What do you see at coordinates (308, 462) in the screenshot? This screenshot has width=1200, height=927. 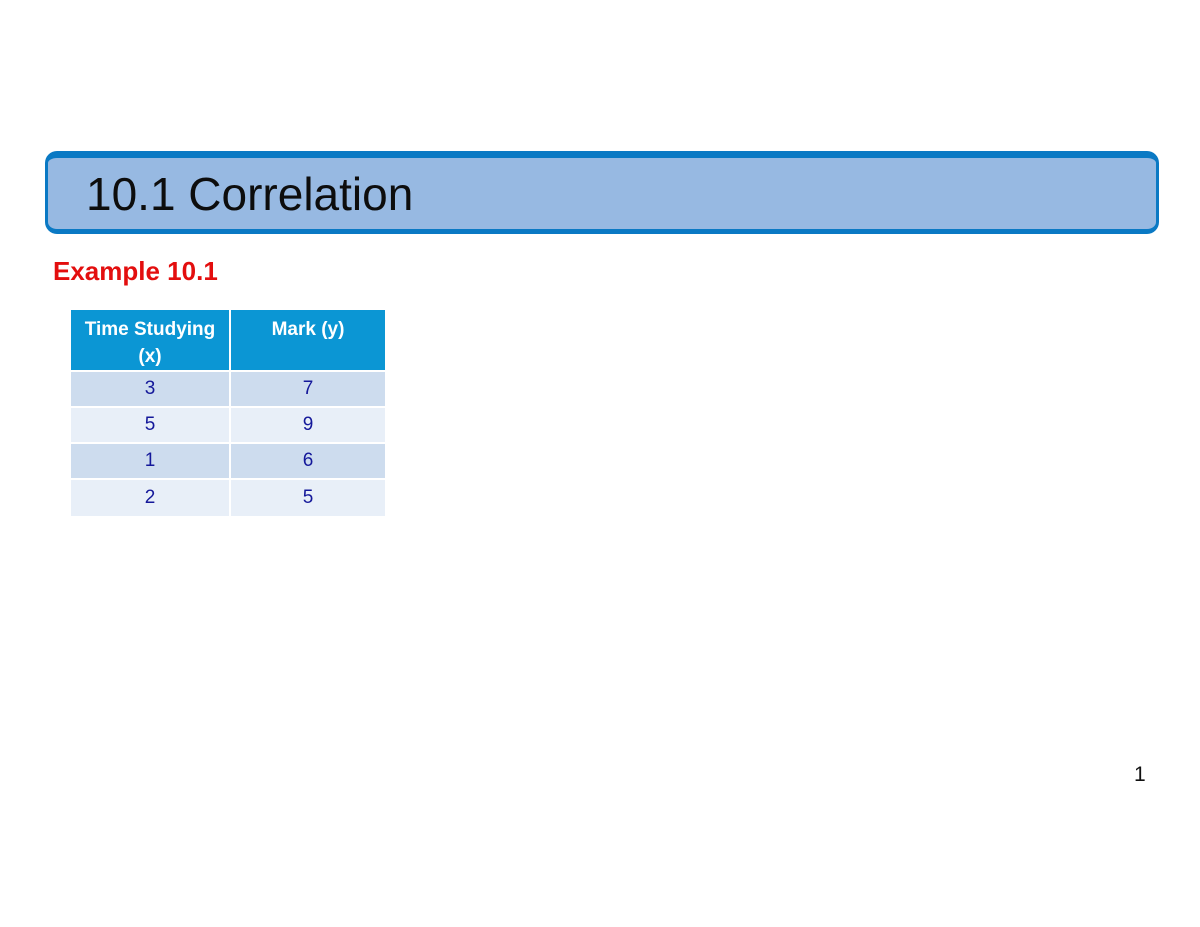 I see `cell-mark: 6` at bounding box center [308, 462].